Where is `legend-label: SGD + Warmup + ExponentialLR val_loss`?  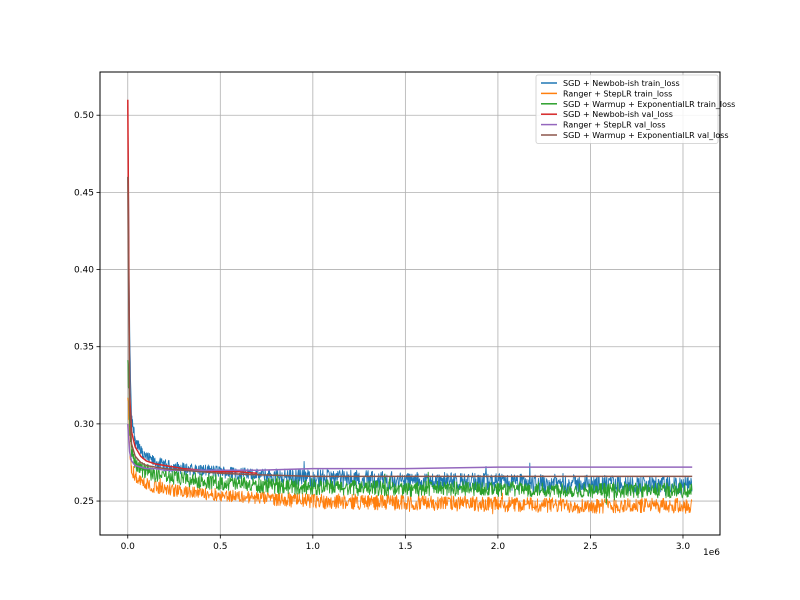 legend-label: SGD + Warmup + ExponentialLR val_loss is located at coordinates (646, 135).